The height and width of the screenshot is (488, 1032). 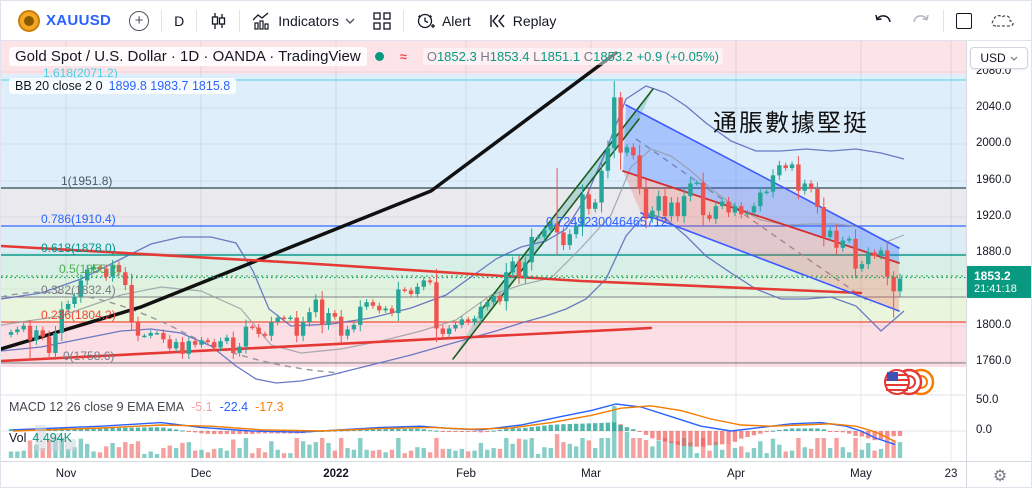 What do you see at coordinates (454, 424) in the screenshot?
I see `macd-signal-line` at bounding box center [454, 424].